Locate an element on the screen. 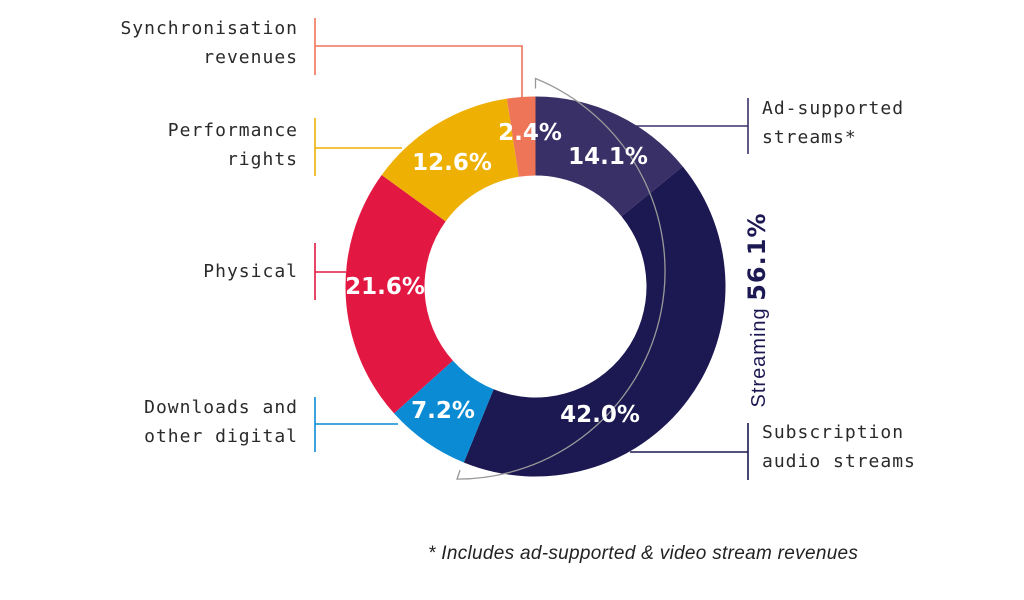  donut-slice-physical is located at coordinates (399, 294).